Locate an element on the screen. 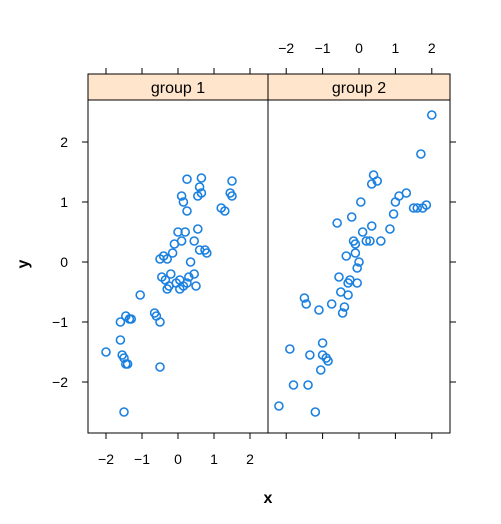  strip-label: group 1 is located at coordinates (178, 88).